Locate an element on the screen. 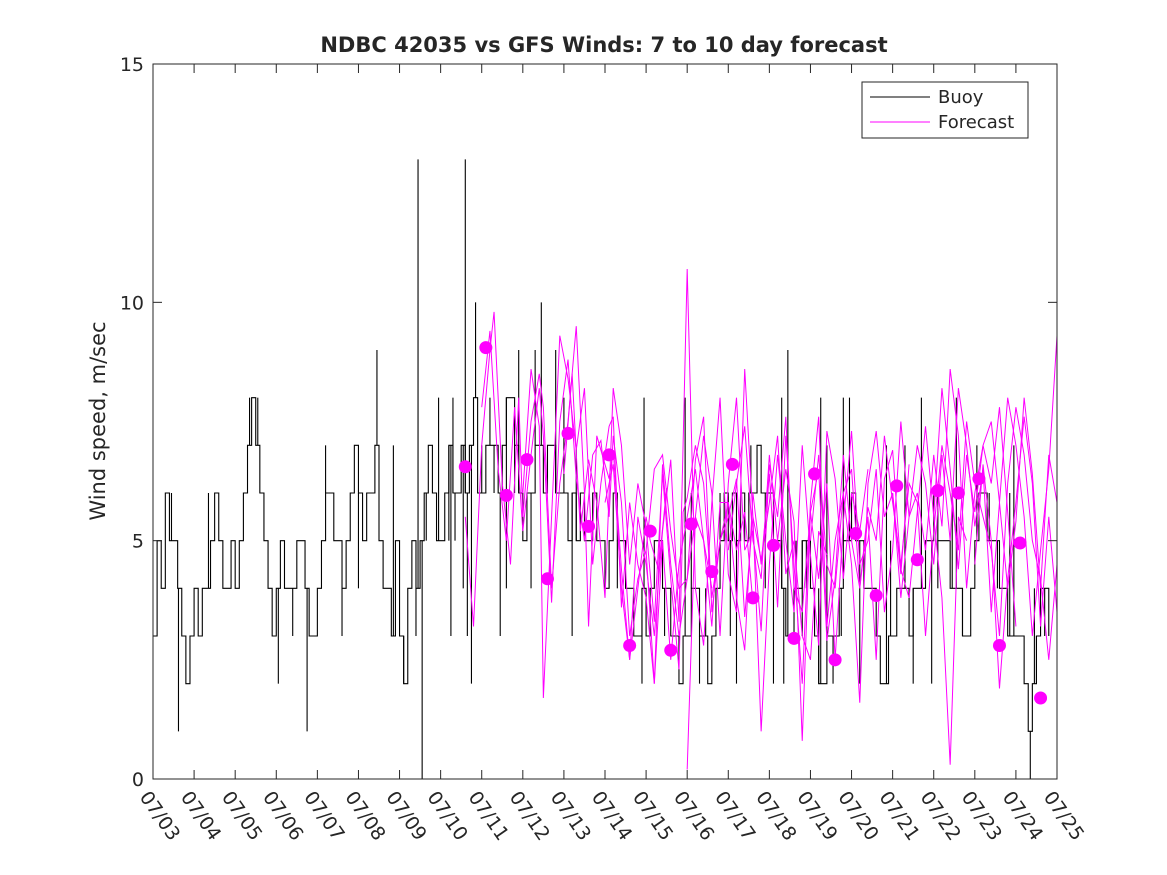 The image size is (1167, 875). legend-box is located at coordinates (945, 110).